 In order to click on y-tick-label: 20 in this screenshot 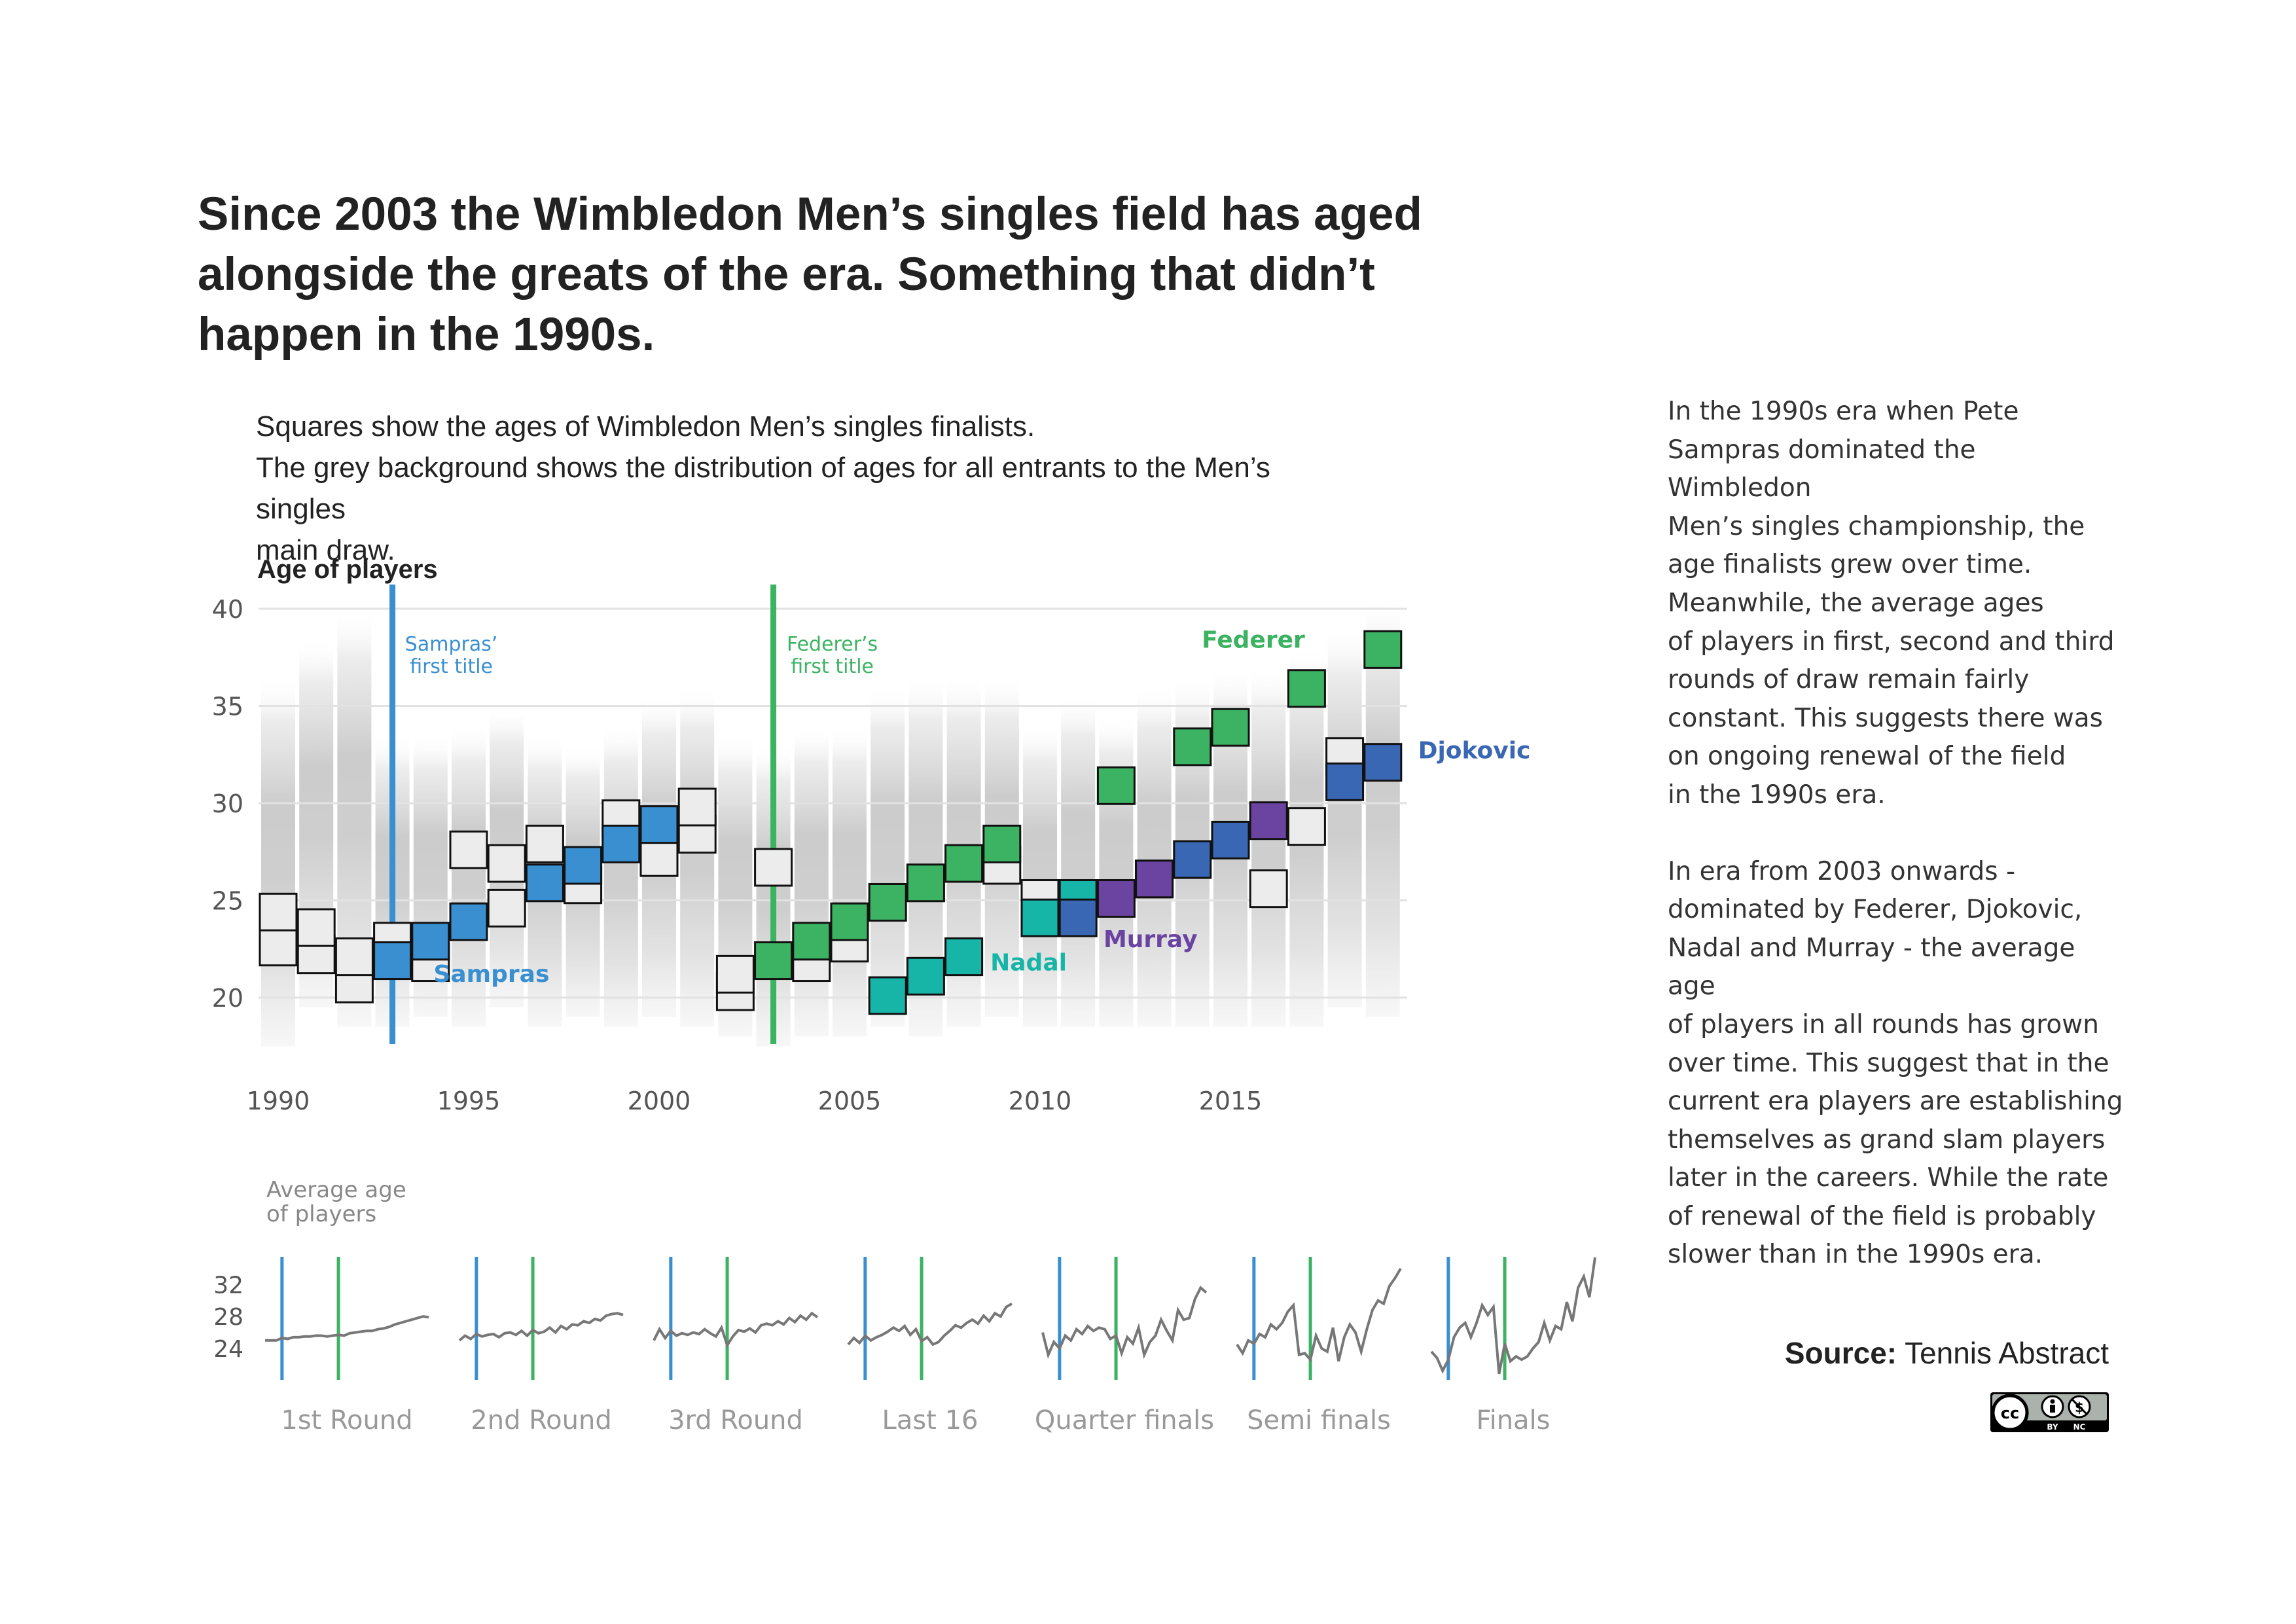, I will do `click(227, 999)`.